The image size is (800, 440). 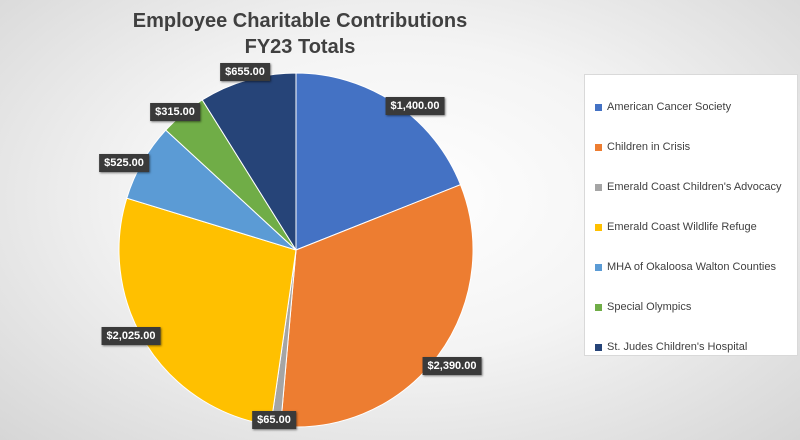 I want to click on data-label-american-cancer-society: $1,400.00, so click(x=415, y=106).